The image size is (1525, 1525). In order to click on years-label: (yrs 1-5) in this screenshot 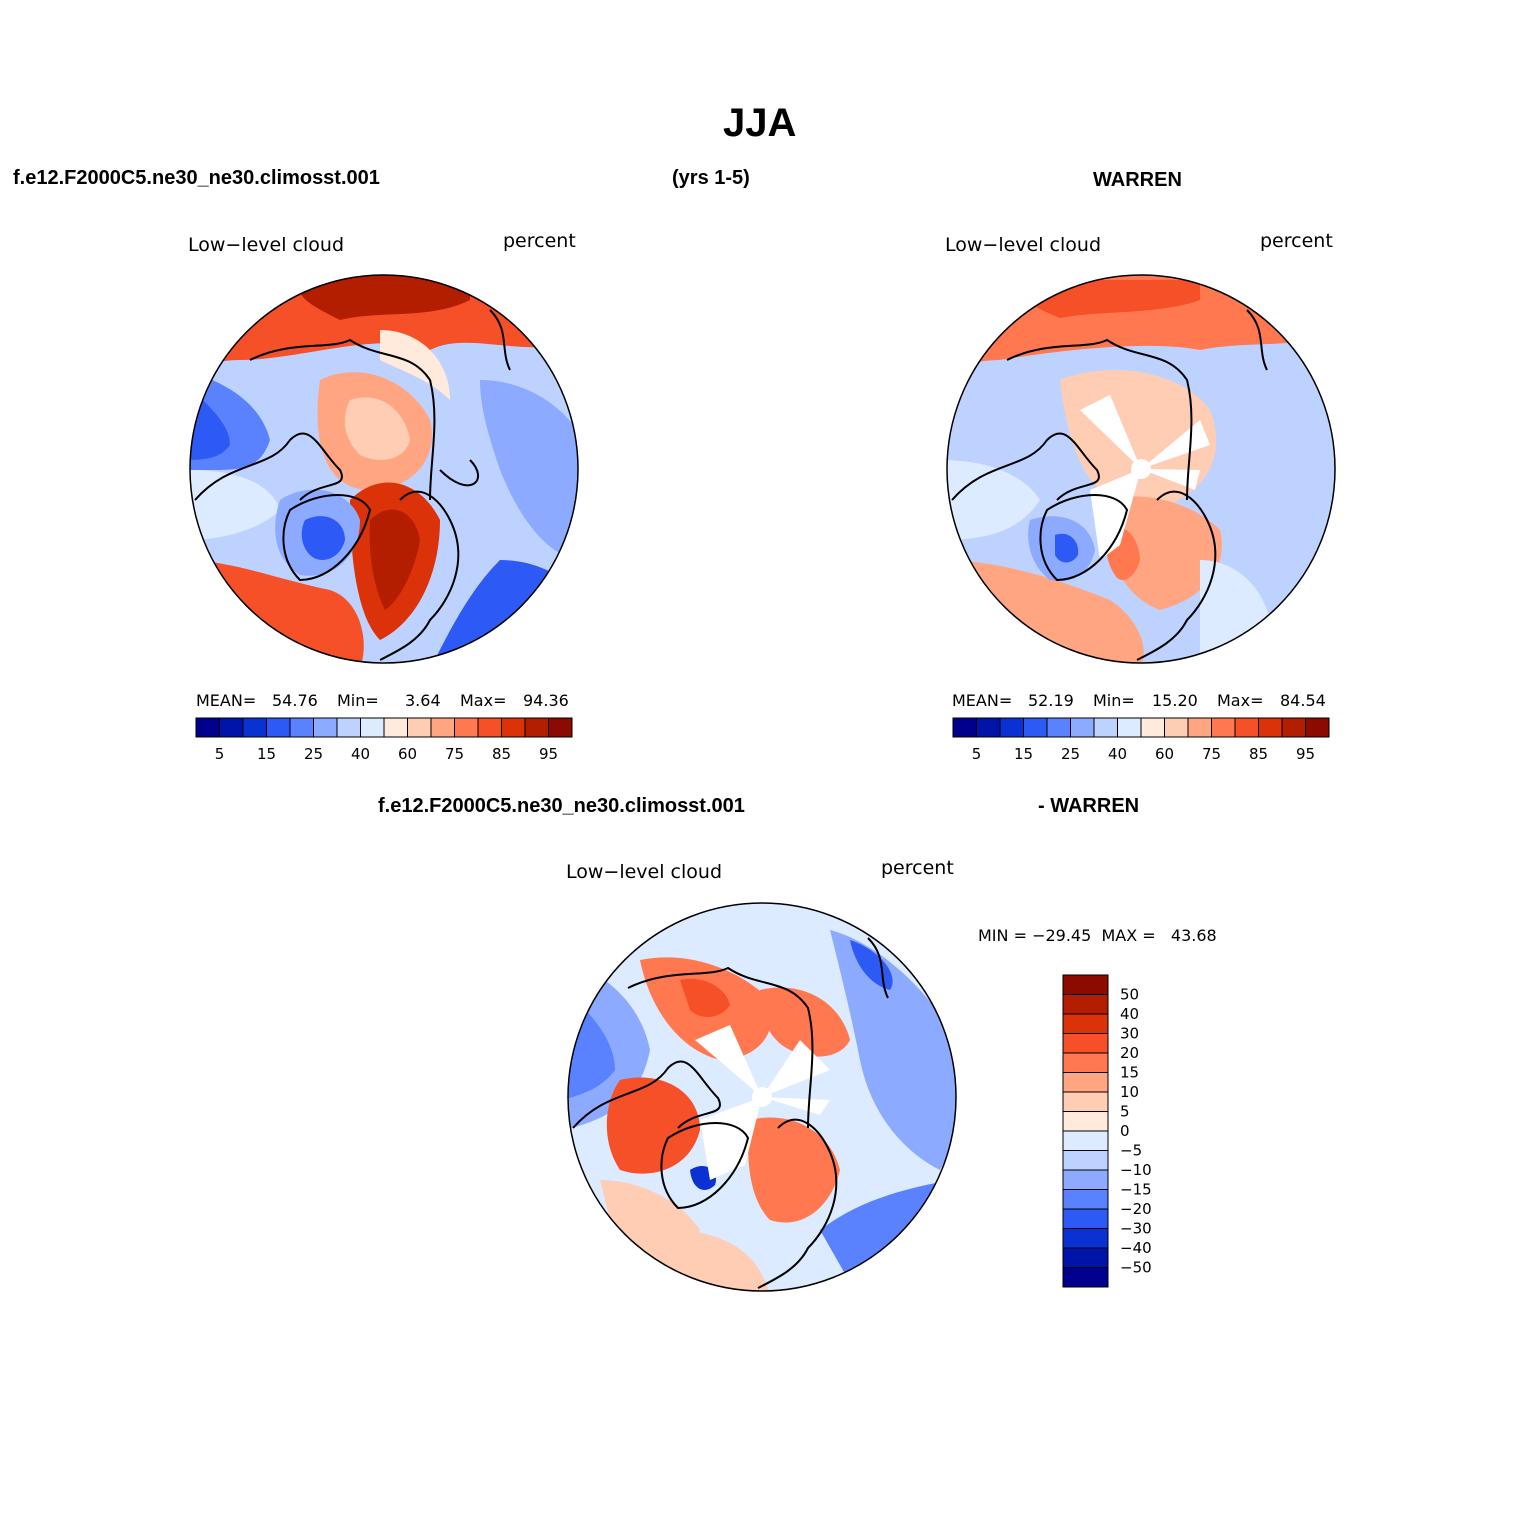, I will do `click(711, 178)`.